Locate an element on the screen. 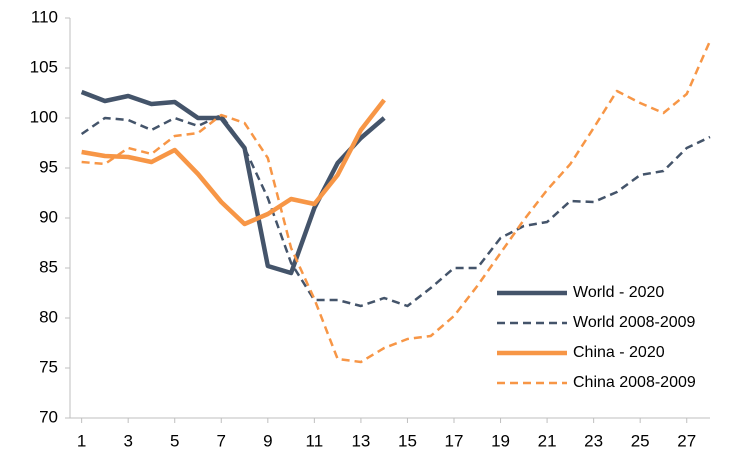 Image resolution: width=738 pixels, height=457 pixels. y-tick-label: 110 is located at coordinates (44, 16).